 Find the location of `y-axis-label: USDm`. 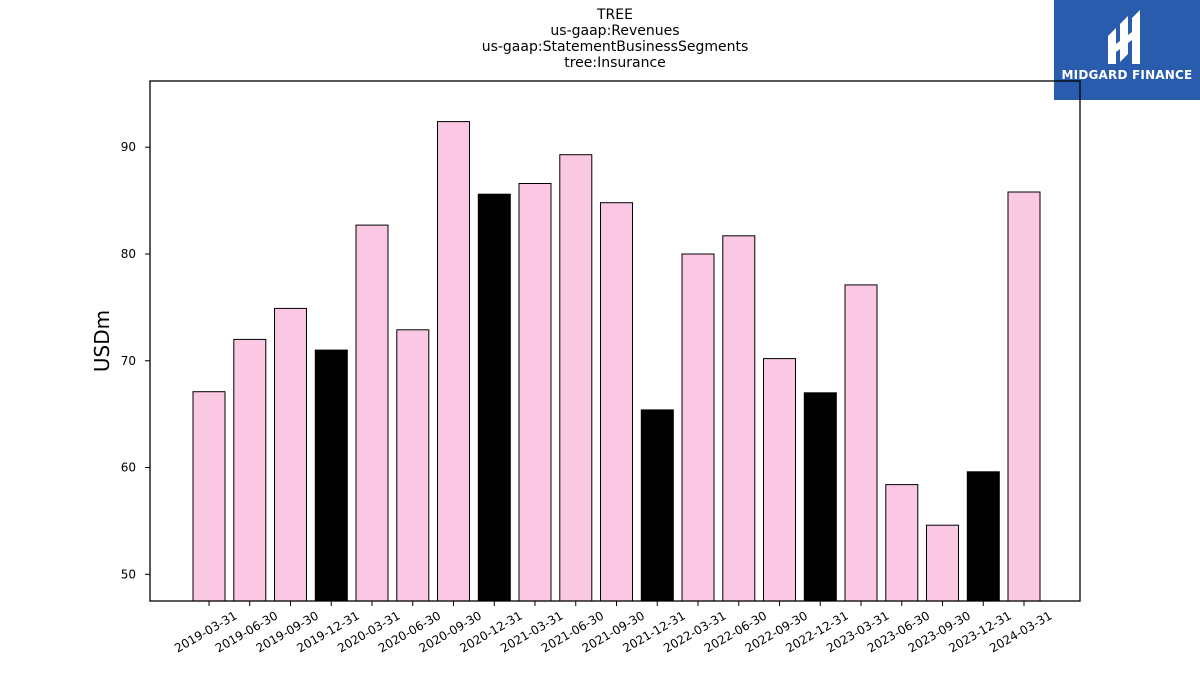

y-axis-label: USDm is located at coordinates (102, 341).